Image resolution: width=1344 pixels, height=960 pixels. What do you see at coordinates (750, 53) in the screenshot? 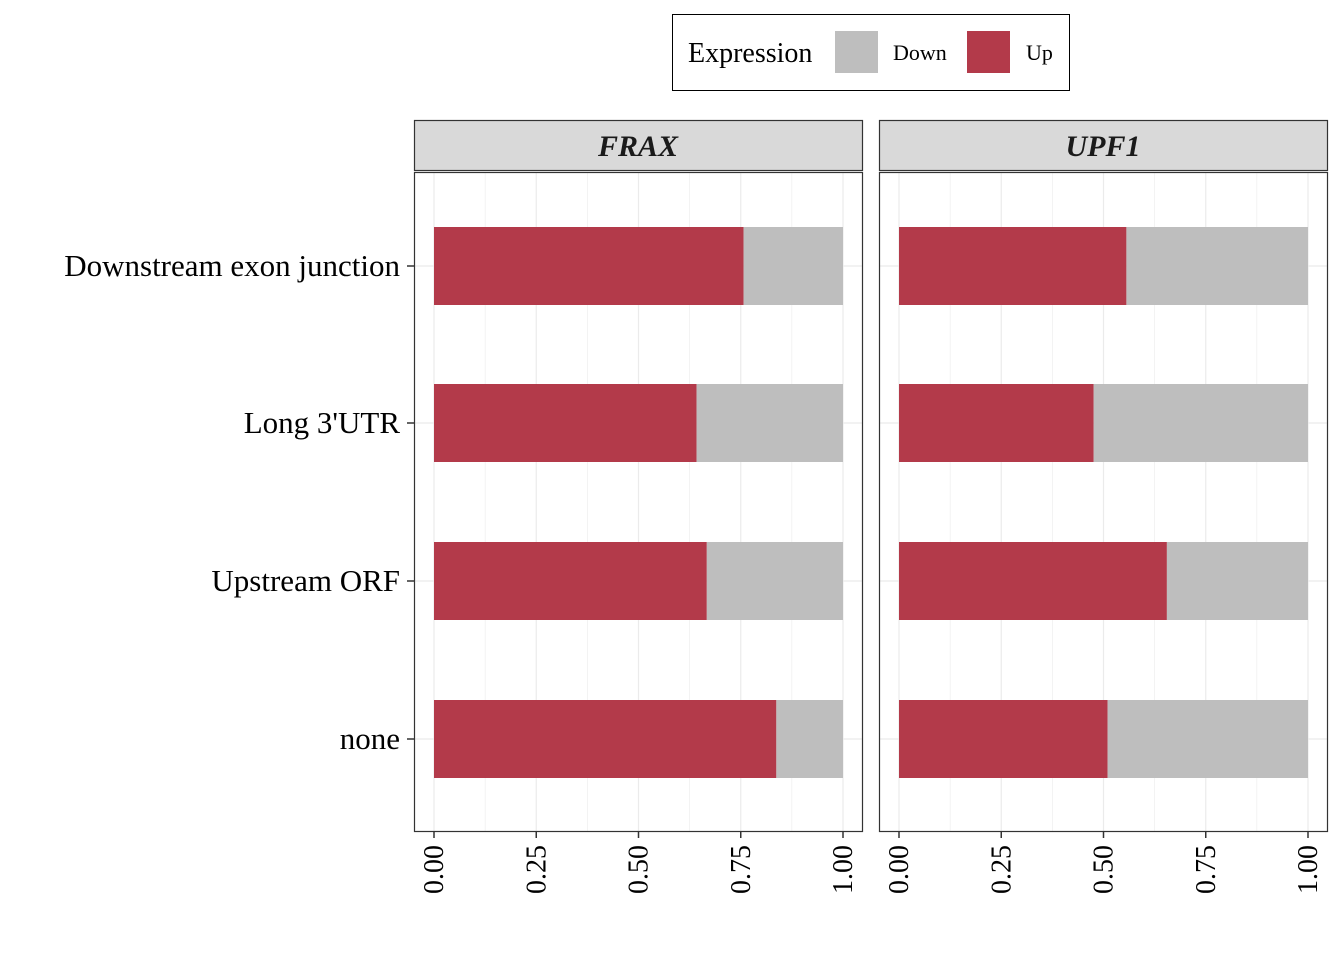
I see `legend-title: Expression` at bounding box center [750, 53].